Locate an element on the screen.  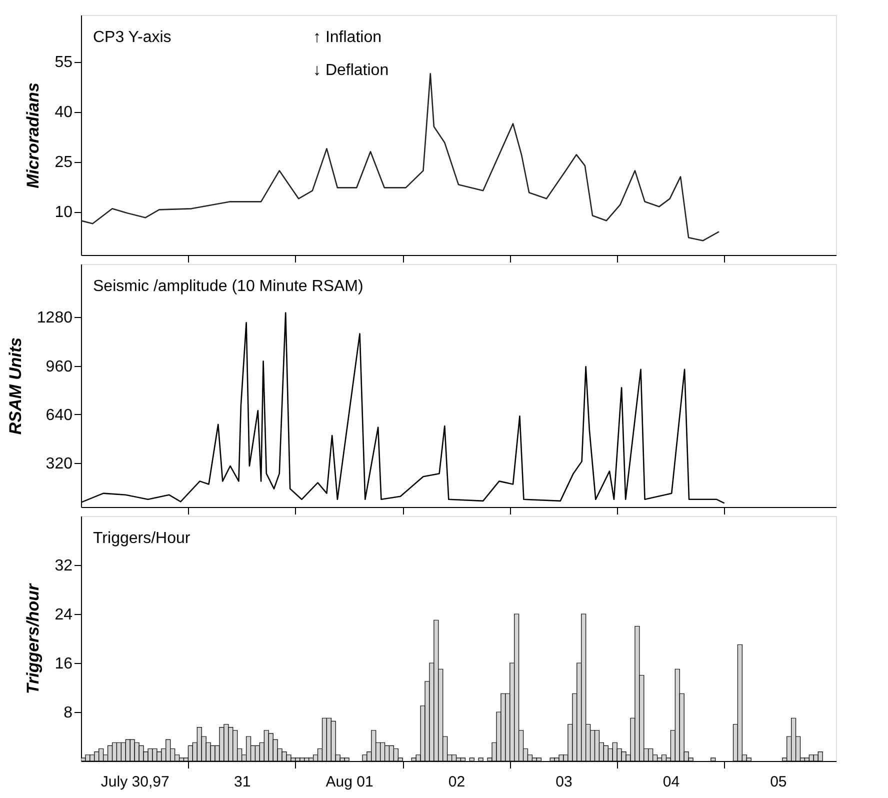
y-tick-label: 320 is located at coordinates (59, 463).